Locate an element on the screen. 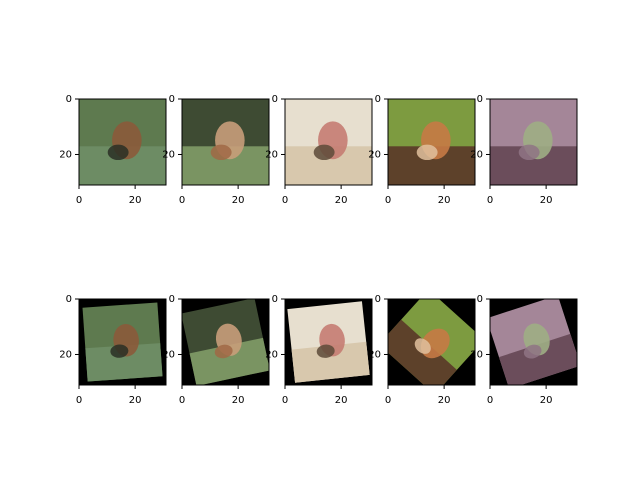  panel-original-4: 0 20 0 20 is located at coordinates (422, 150).